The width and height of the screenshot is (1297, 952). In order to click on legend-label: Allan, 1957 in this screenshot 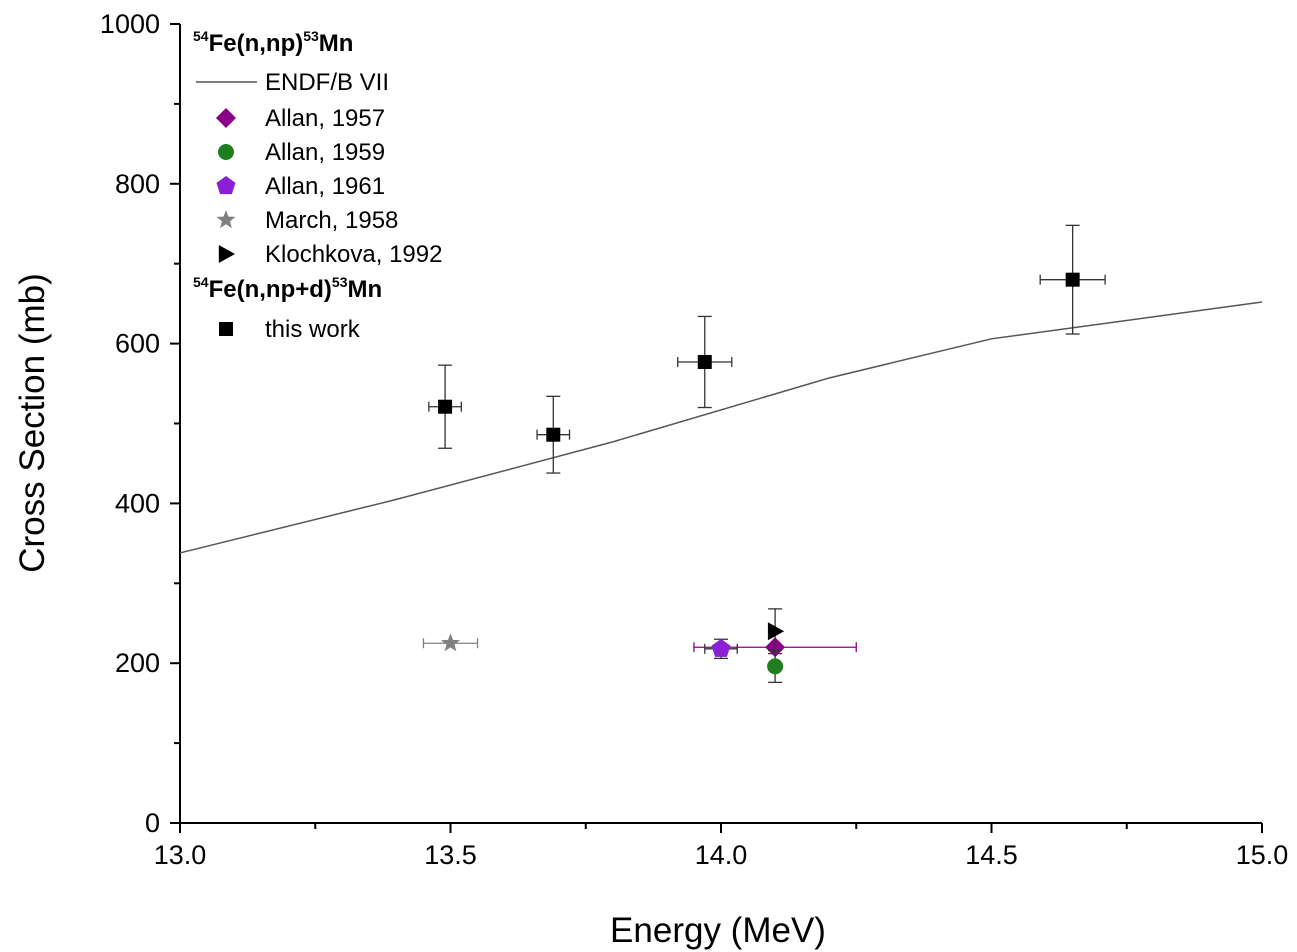, I will do `click(325, 118)`.